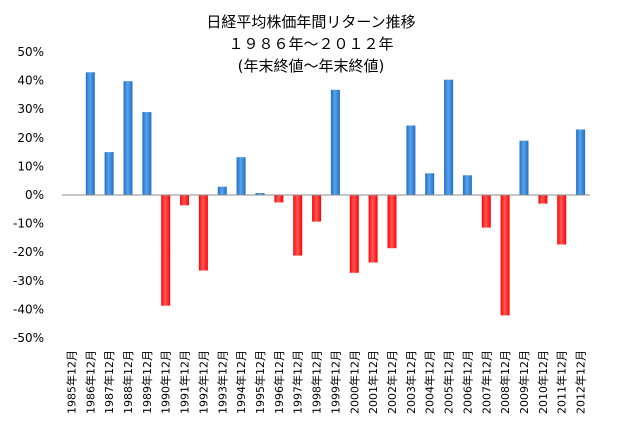 The width and height of the screenshot is (622, 427). Describe the element at coordinates (298, 382) in the screenshot. I see `x-tick-label: 1997年12月` at that location.